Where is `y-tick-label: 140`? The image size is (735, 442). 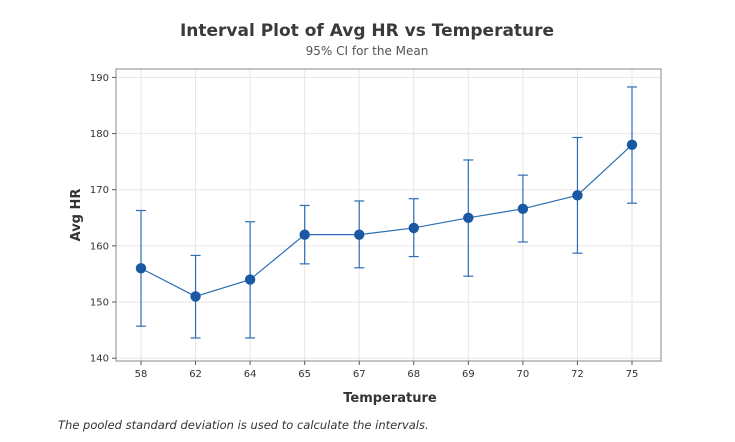
y-tick-label: 140 is located at coordinates (99, 359).